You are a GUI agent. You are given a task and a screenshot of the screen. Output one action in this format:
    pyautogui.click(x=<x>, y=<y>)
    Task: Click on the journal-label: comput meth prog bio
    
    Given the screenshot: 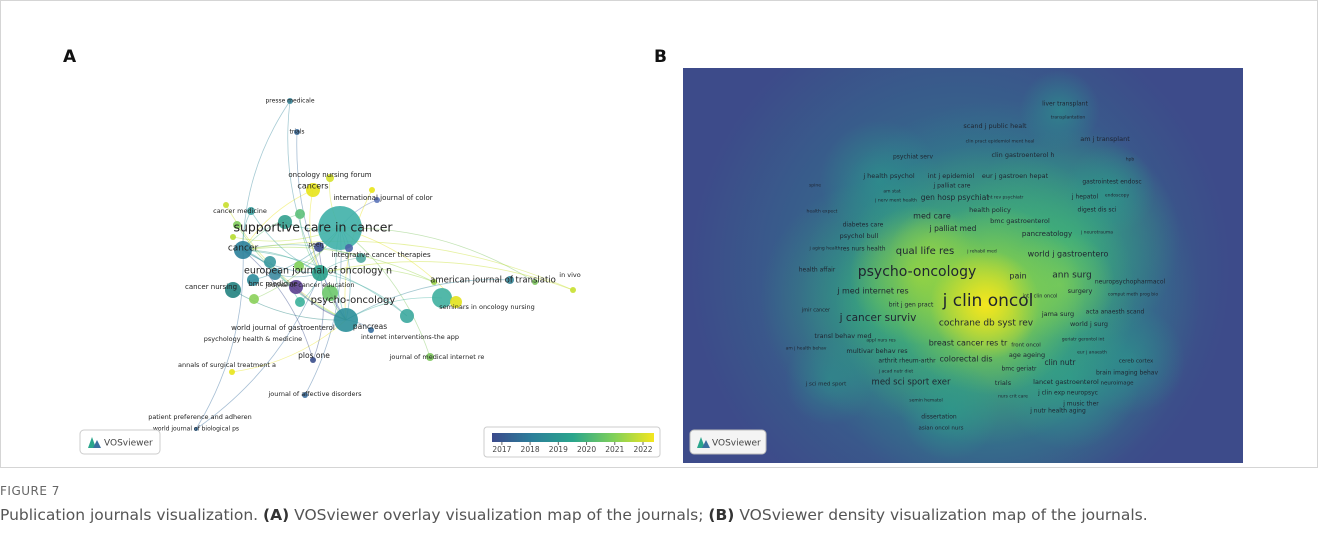 What is the action you would take?
    pyautogui.click(x=1133, y=295)
    